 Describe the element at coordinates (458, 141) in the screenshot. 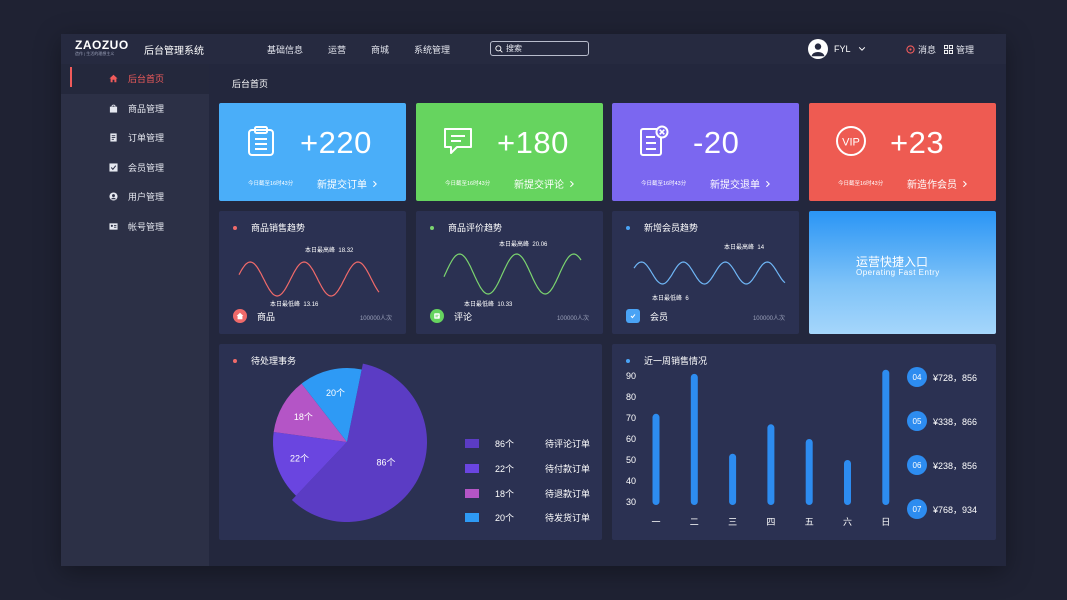

I see `comment-icon` at that location.